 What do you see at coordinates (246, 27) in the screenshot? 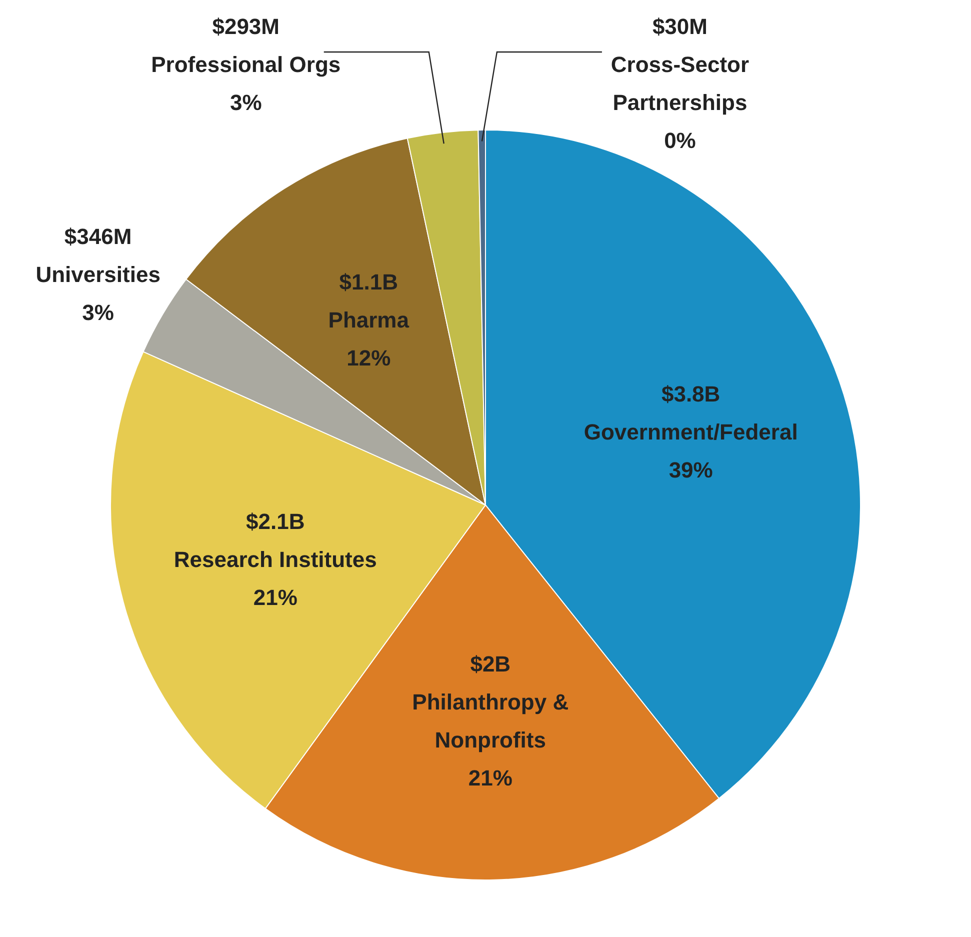
I see `data-label: $293M` at bounding box center [246, 27].